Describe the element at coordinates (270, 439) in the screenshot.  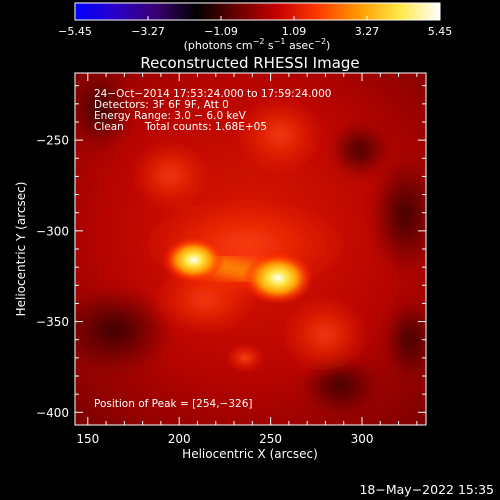
I see `x-tick-label: 250` at that location.